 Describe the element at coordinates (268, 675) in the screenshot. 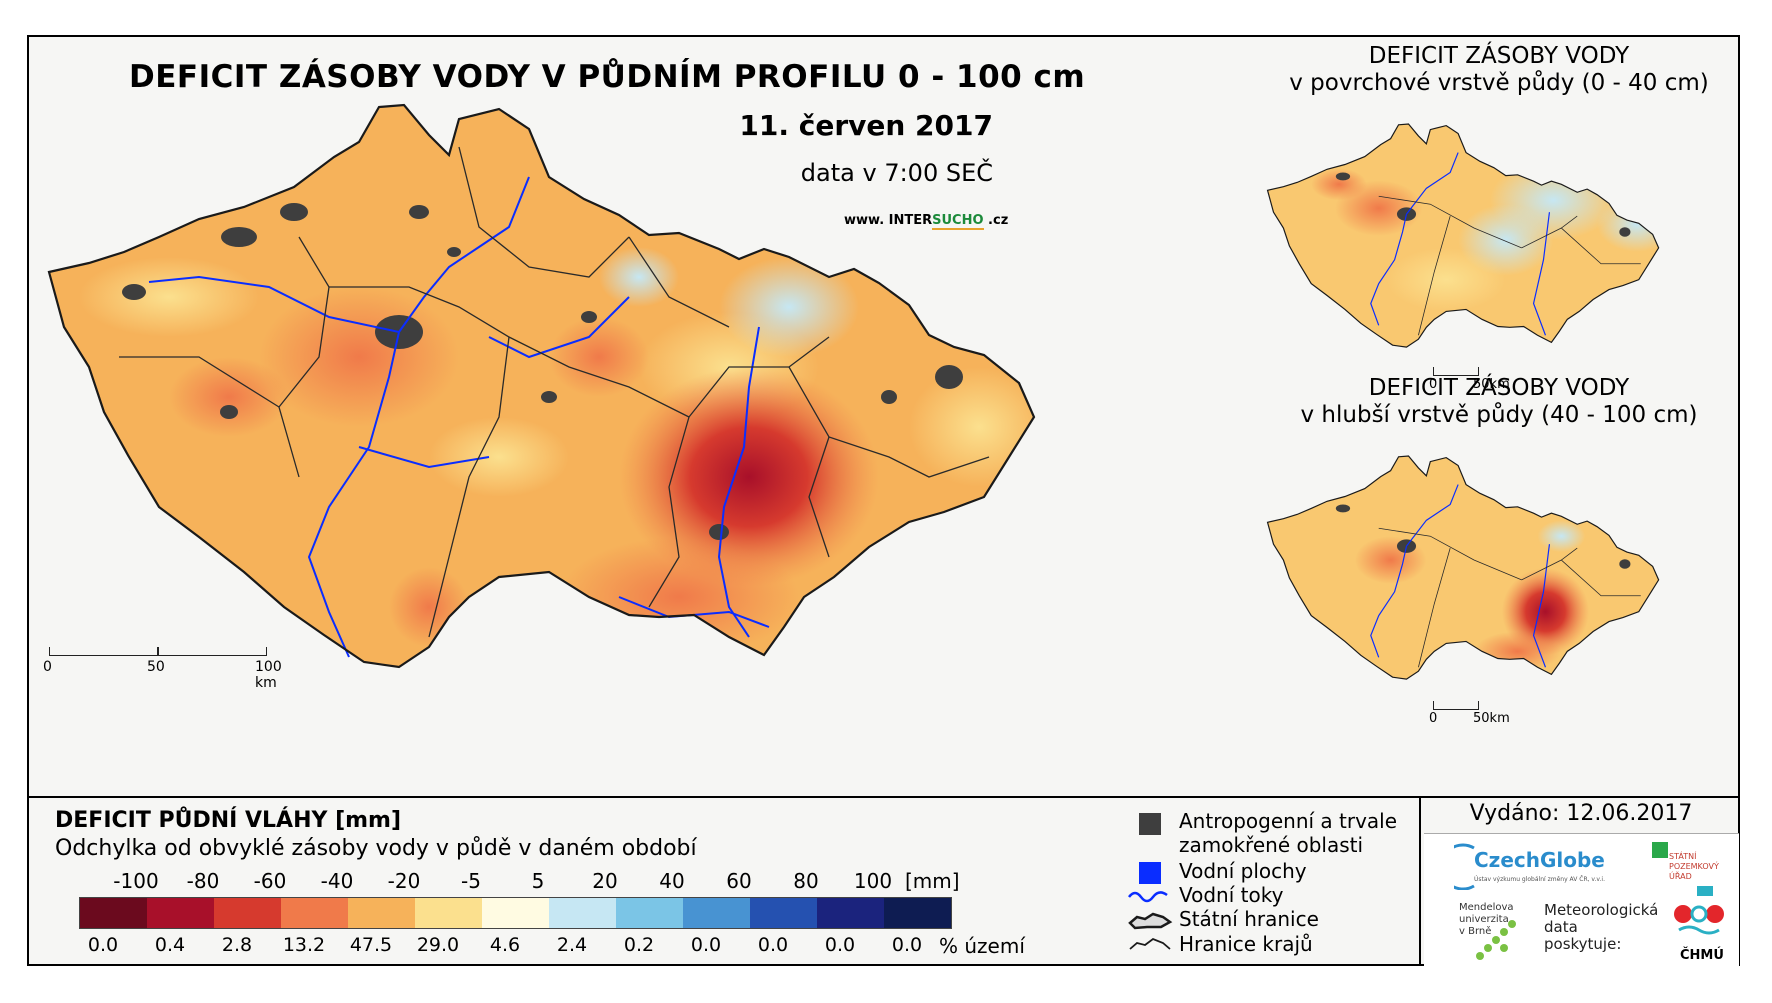

I see `scale-label-100: 100 km` at that location.